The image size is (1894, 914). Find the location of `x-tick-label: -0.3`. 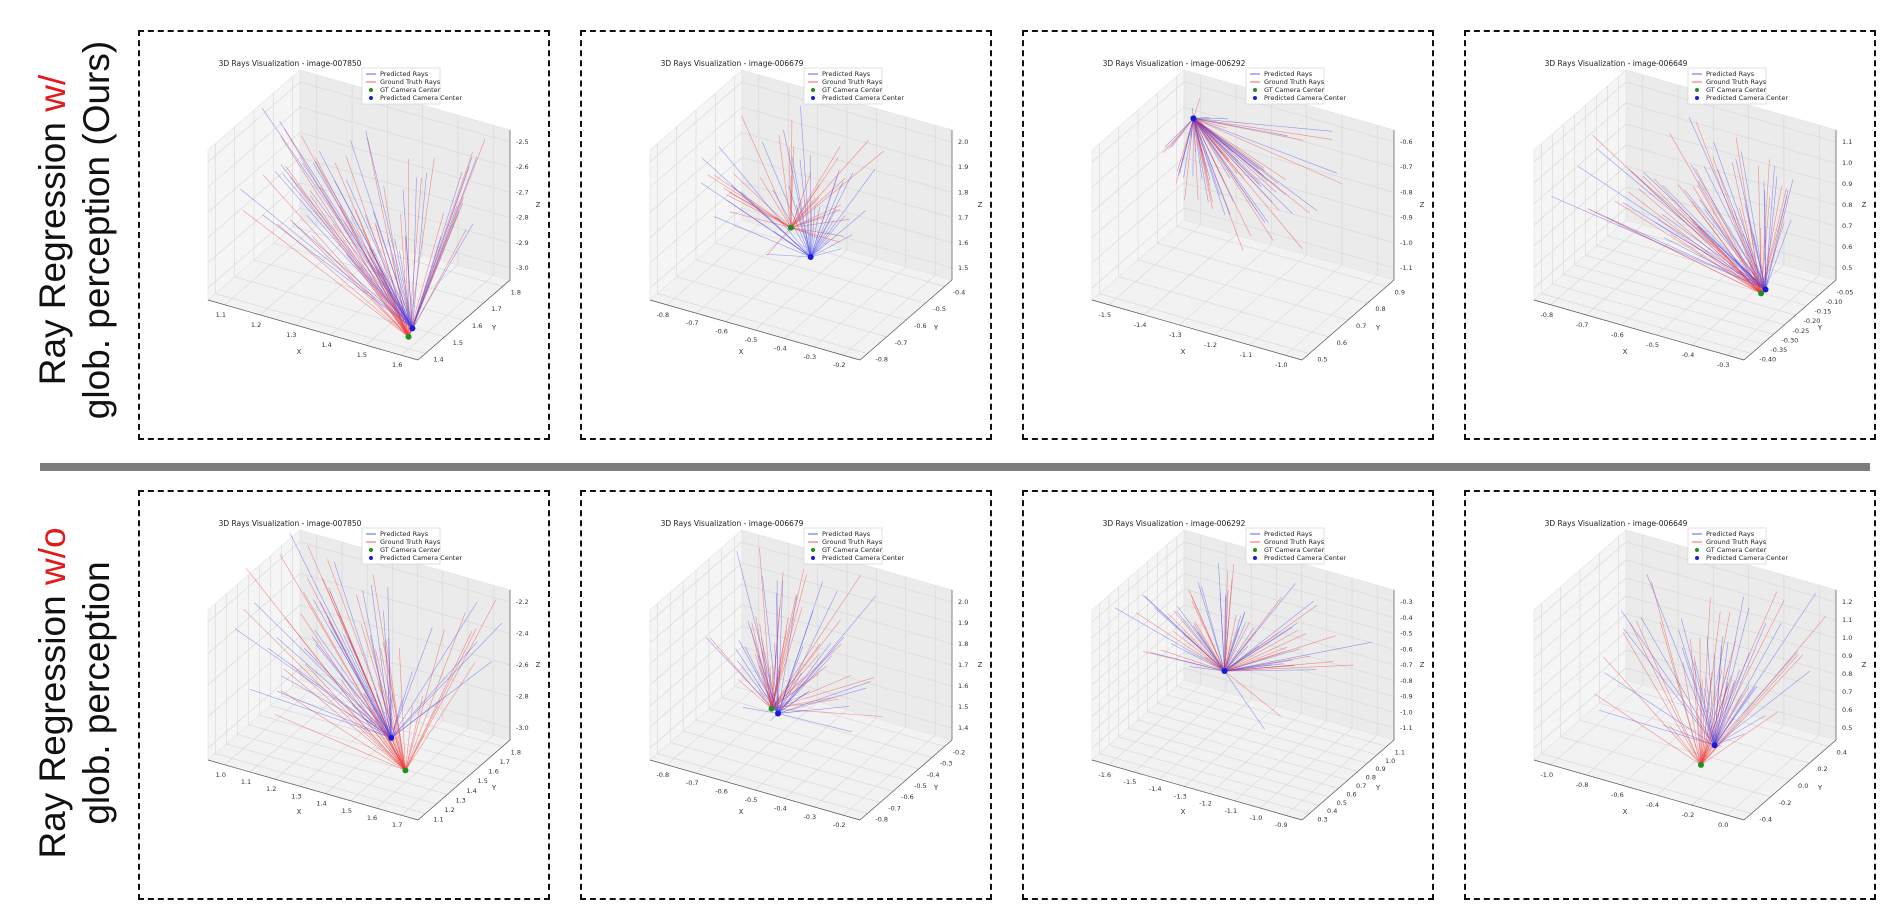

x-tick-label: -0.3 is located at coordinates (809, 357).